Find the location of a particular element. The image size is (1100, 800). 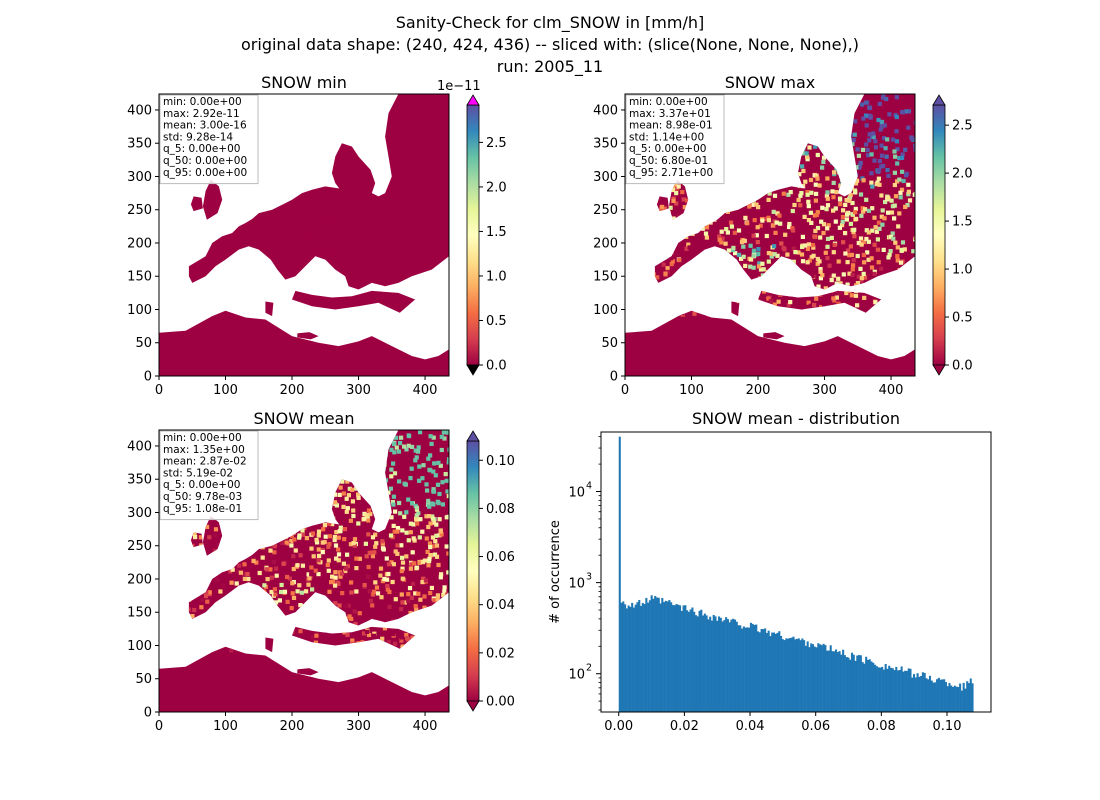

x-tick-label: 200 is located at coordinates (292, 390).